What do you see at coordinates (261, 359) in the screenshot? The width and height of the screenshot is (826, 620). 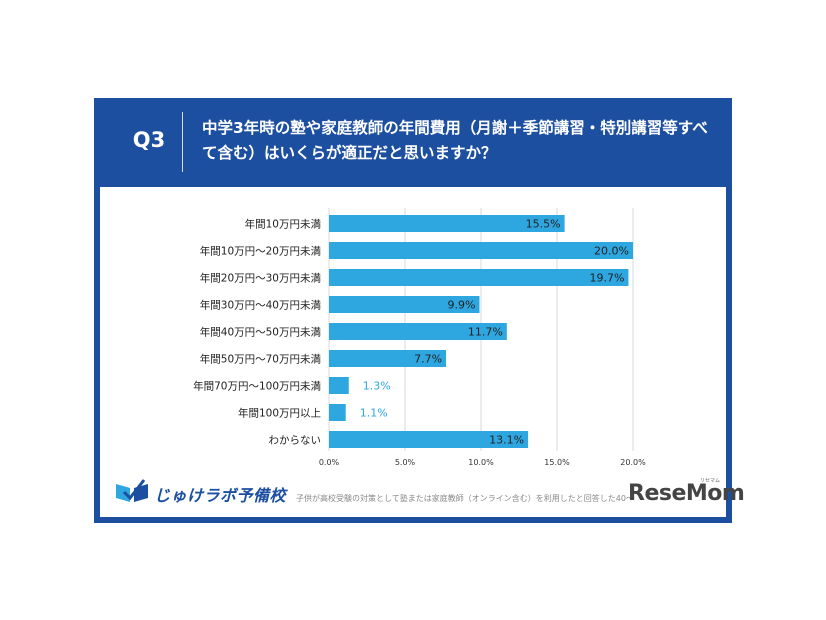 I see `category-label: 年間50万円〜70万円未満` at bounding box center [261, 359].